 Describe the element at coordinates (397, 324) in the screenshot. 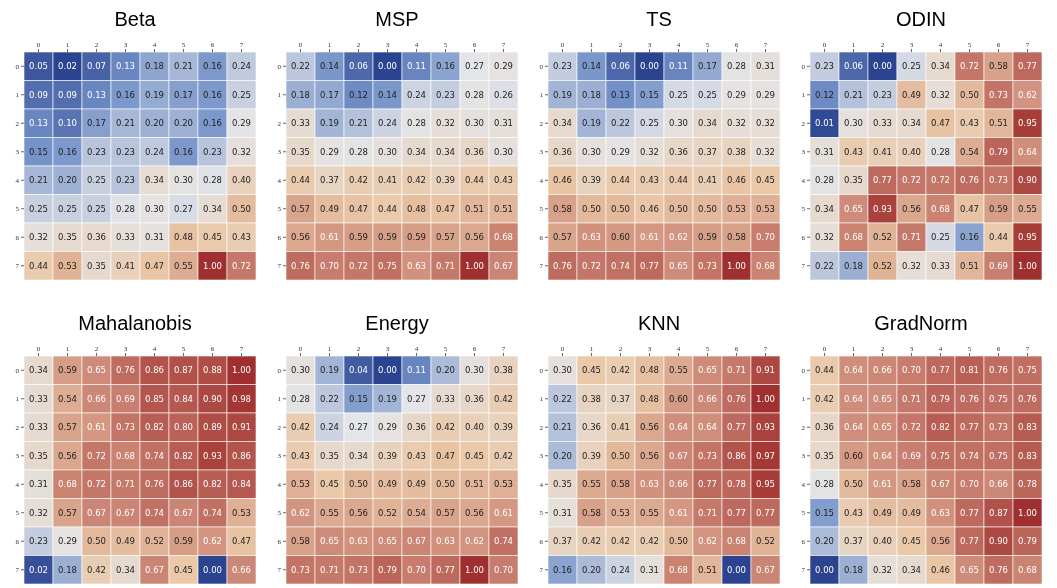

I see `chart-title: Energy` at that location.